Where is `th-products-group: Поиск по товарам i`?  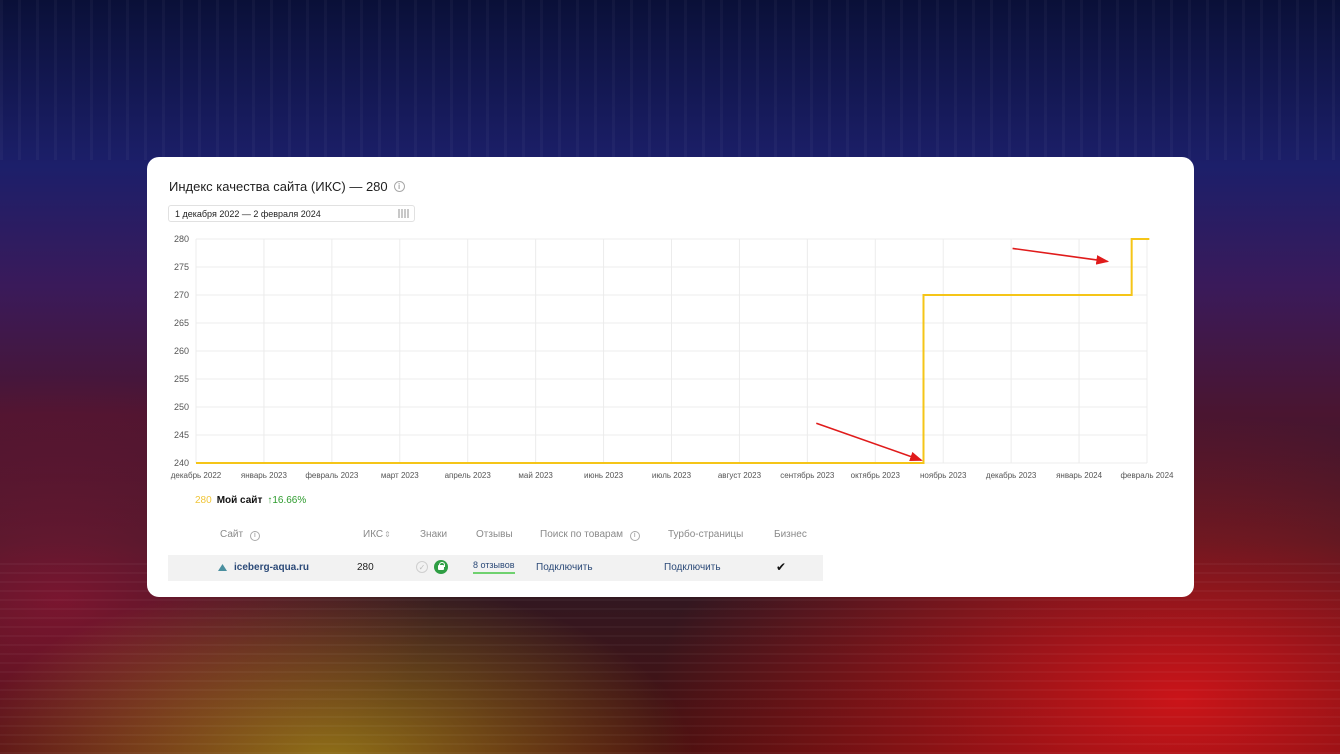
th-products-group: Поиск по товарам i is located at coordinates (590, 535).